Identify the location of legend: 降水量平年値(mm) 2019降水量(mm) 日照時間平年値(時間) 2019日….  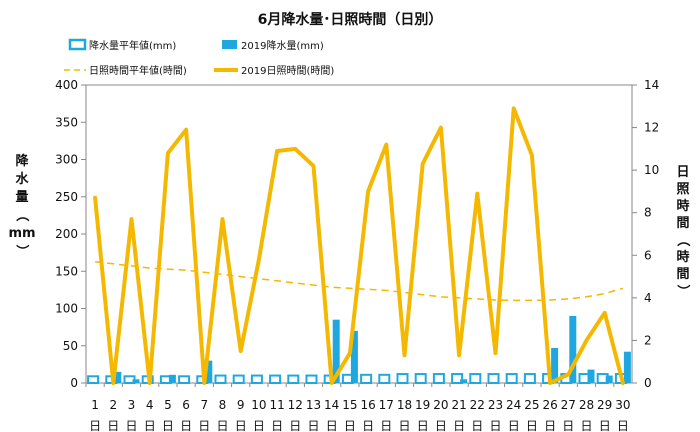
(199, 57).